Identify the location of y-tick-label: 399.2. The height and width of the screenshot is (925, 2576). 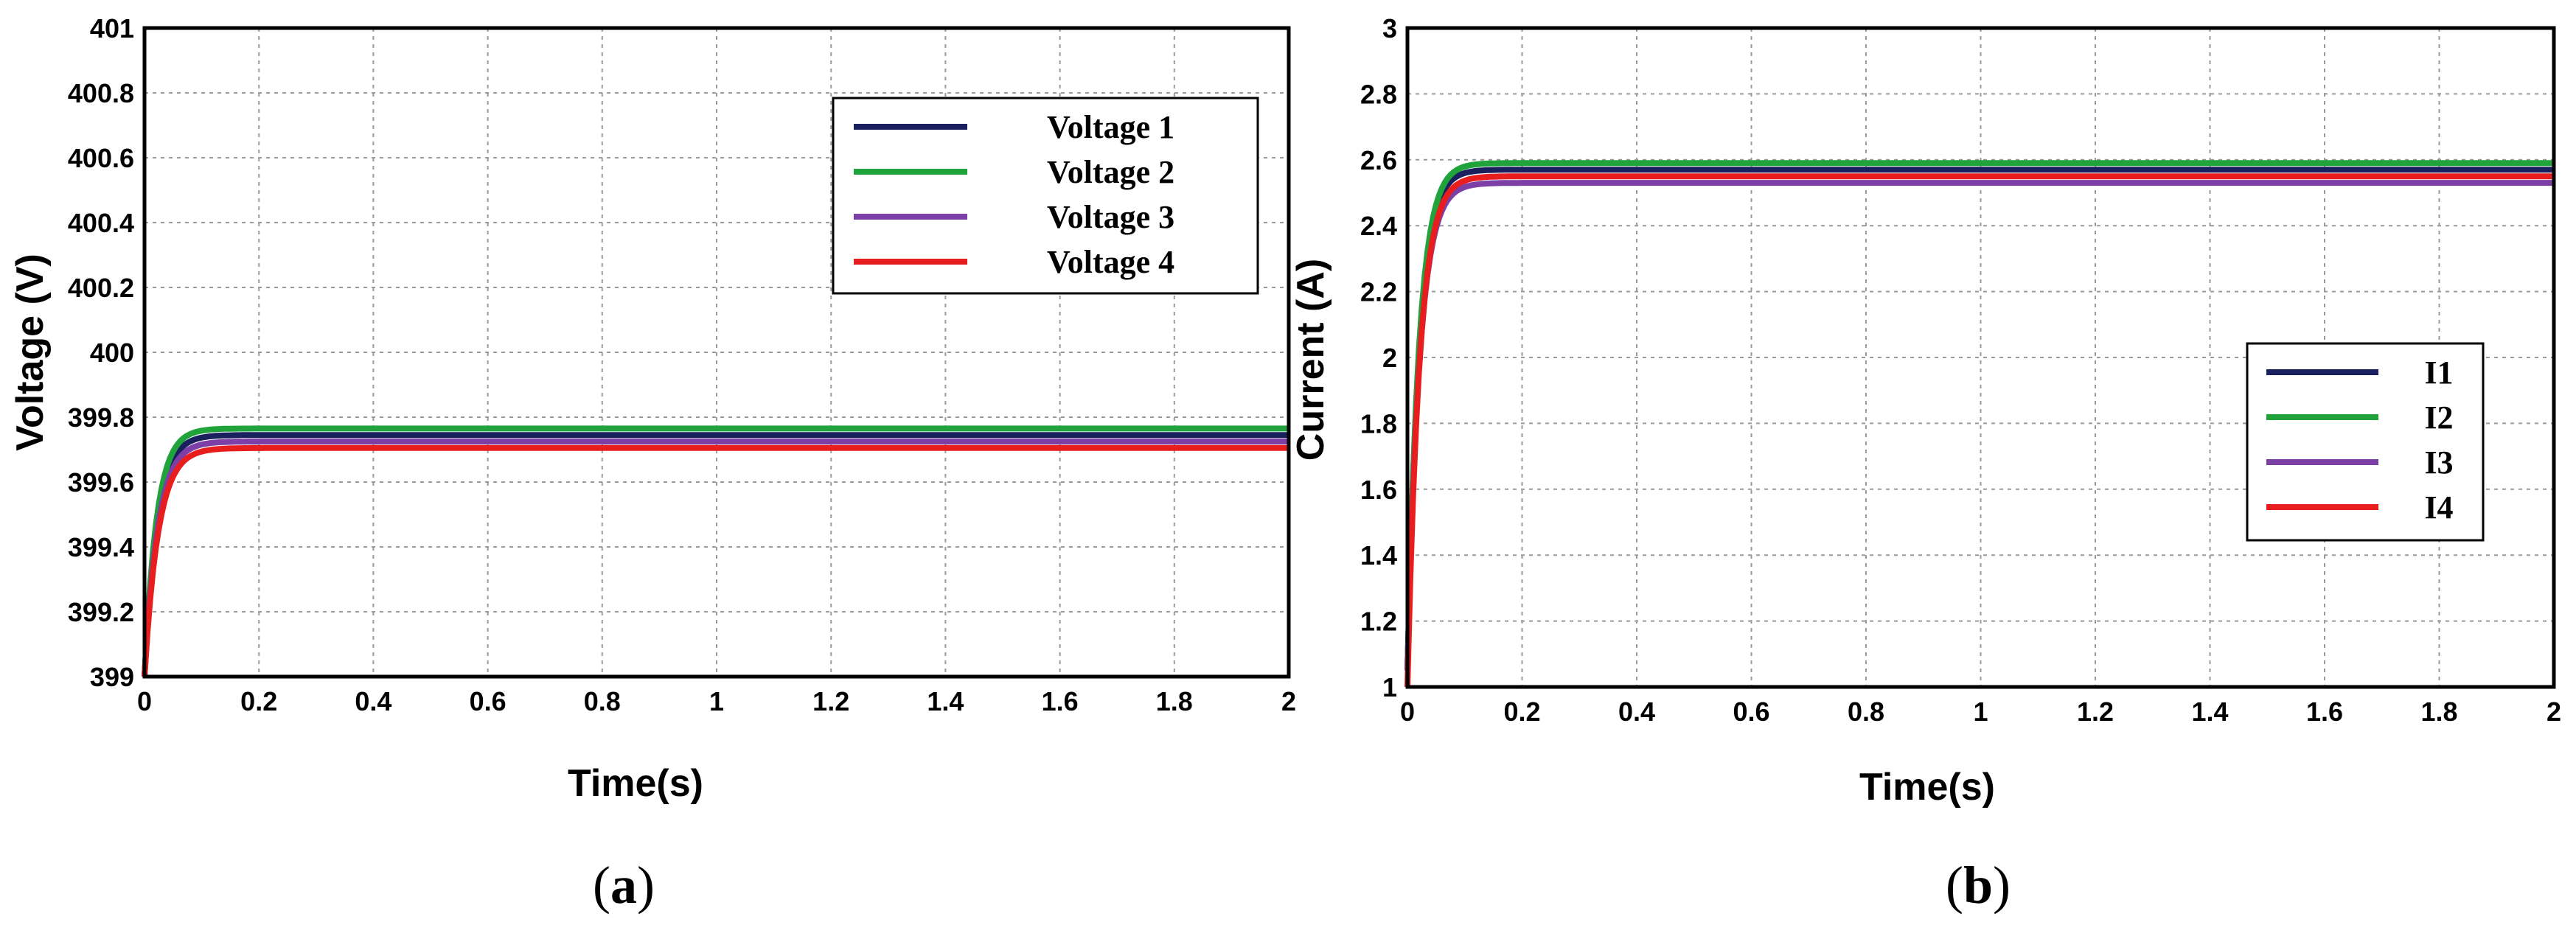
(101, 612).